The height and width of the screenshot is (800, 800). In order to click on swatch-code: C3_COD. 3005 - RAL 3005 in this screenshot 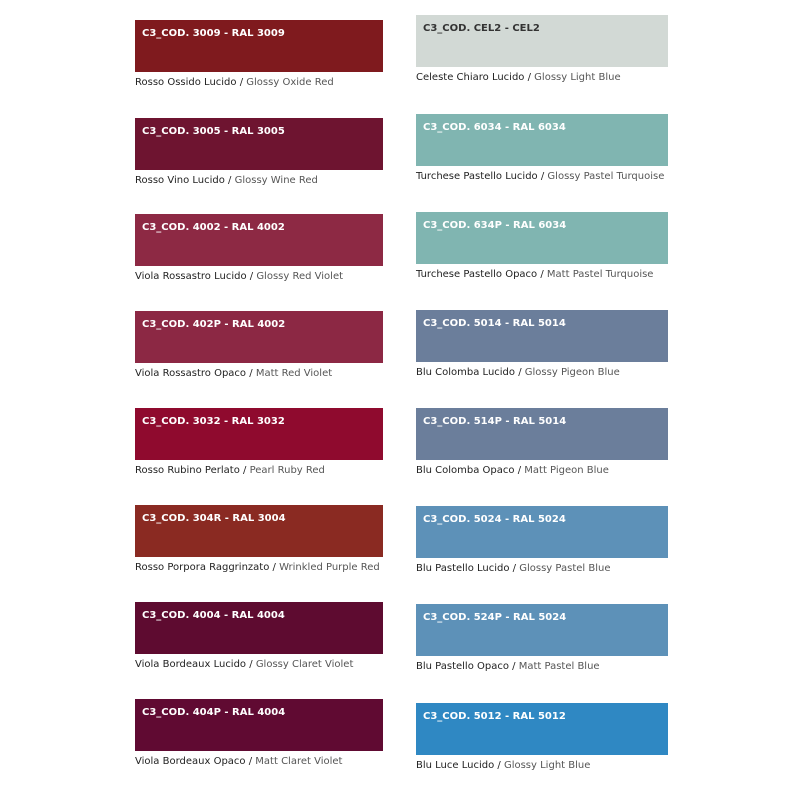, I will do `click(213, 131)`.